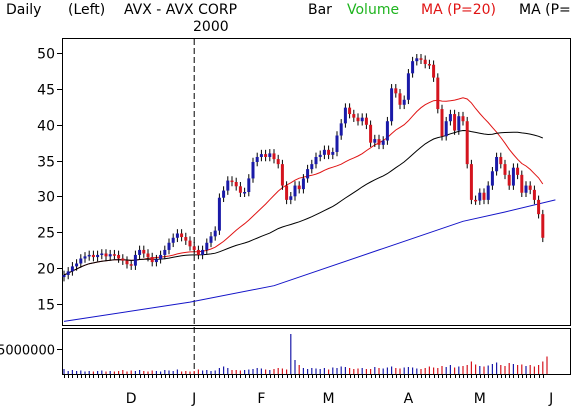 The height and width of the screenshot is (409, 572). I want to click on month-label: D, so click(131, 399).